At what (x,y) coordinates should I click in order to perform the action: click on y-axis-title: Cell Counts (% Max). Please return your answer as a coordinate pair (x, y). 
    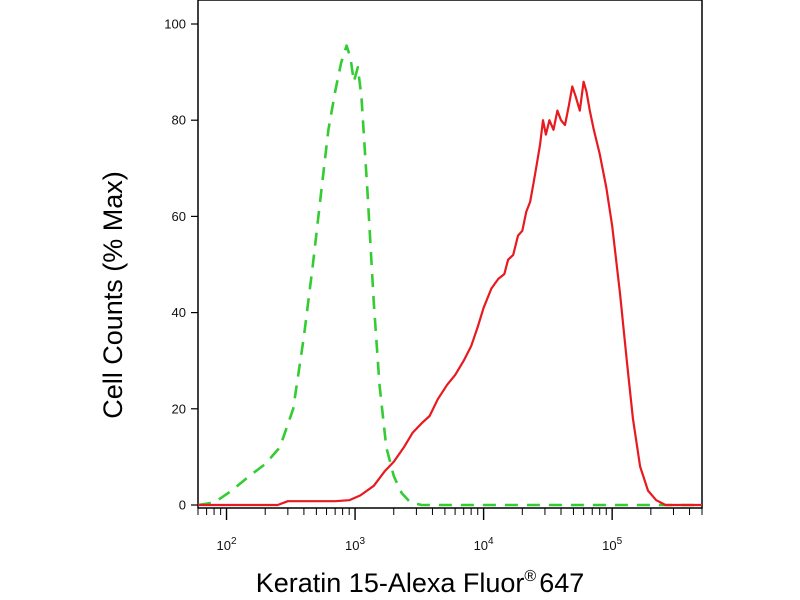
    Looking at the image, I should click on (113, 295).